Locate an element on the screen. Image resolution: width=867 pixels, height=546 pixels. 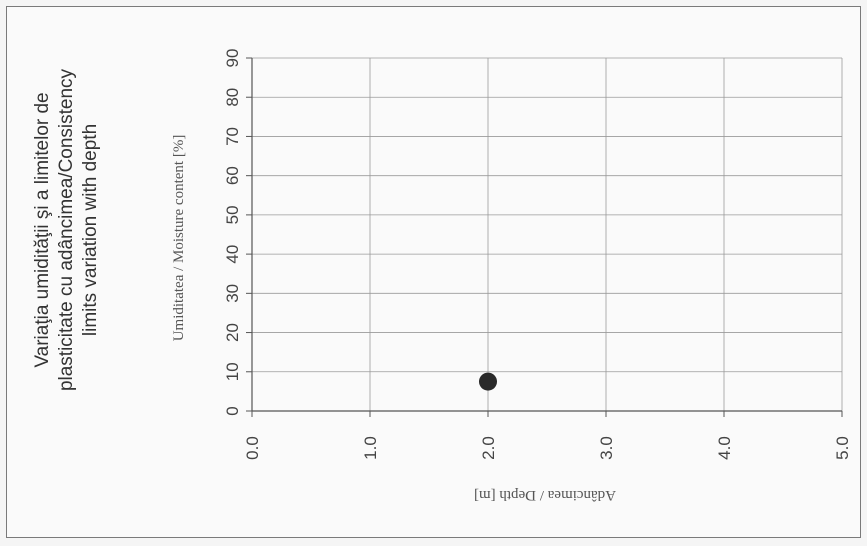
data-point is located at coordinates (488, 381).